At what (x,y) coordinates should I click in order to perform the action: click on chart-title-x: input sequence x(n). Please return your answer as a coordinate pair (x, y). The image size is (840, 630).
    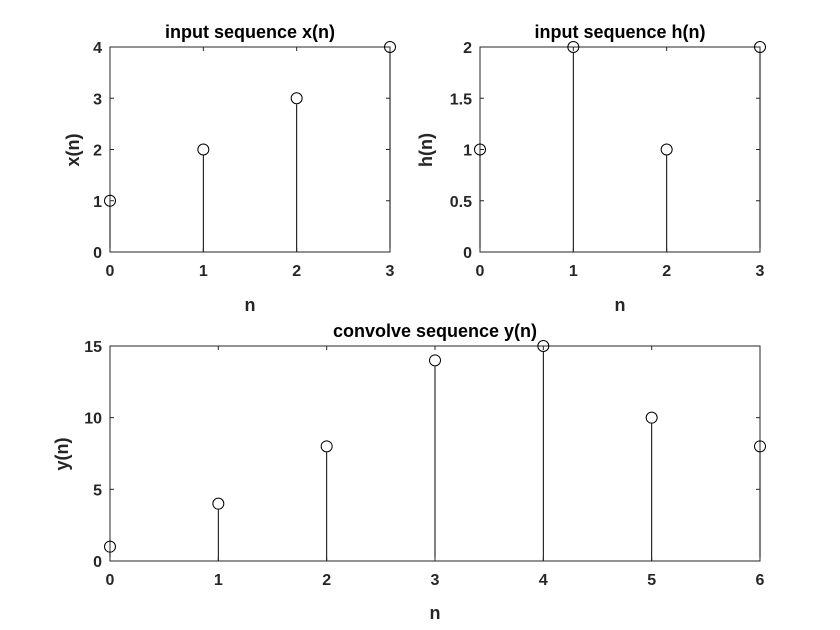
    Looking at the image, I should click on (250, 32).